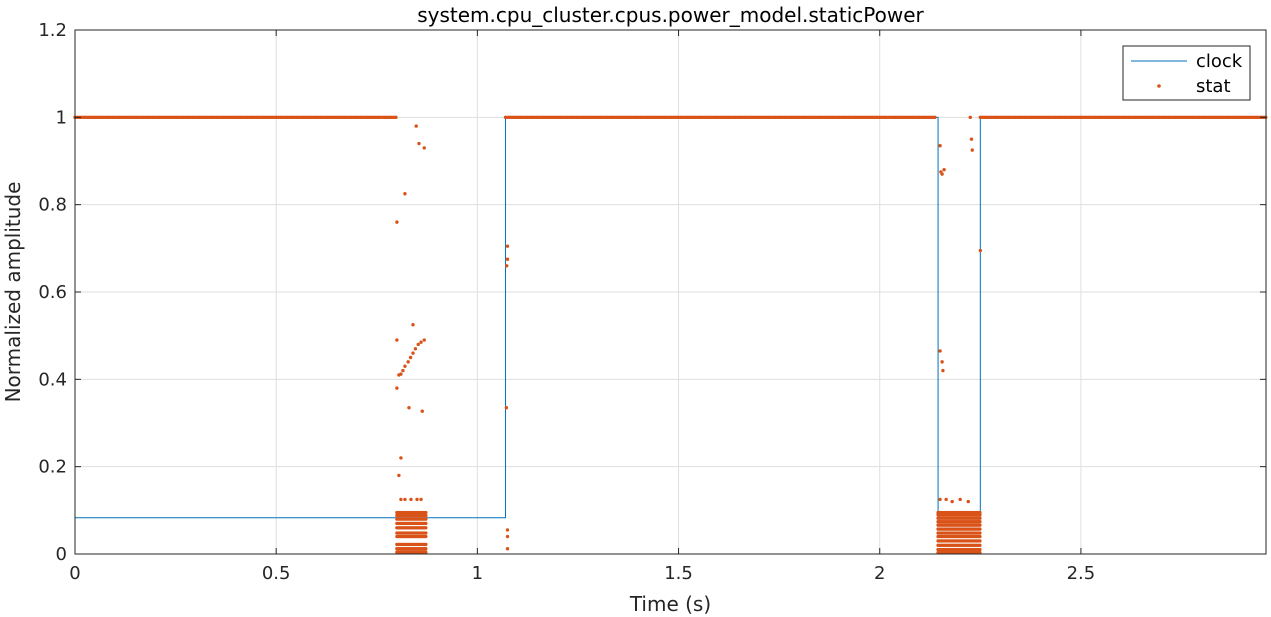  I want to click on x-tick-label-1: 0.5, so click(276, 573).